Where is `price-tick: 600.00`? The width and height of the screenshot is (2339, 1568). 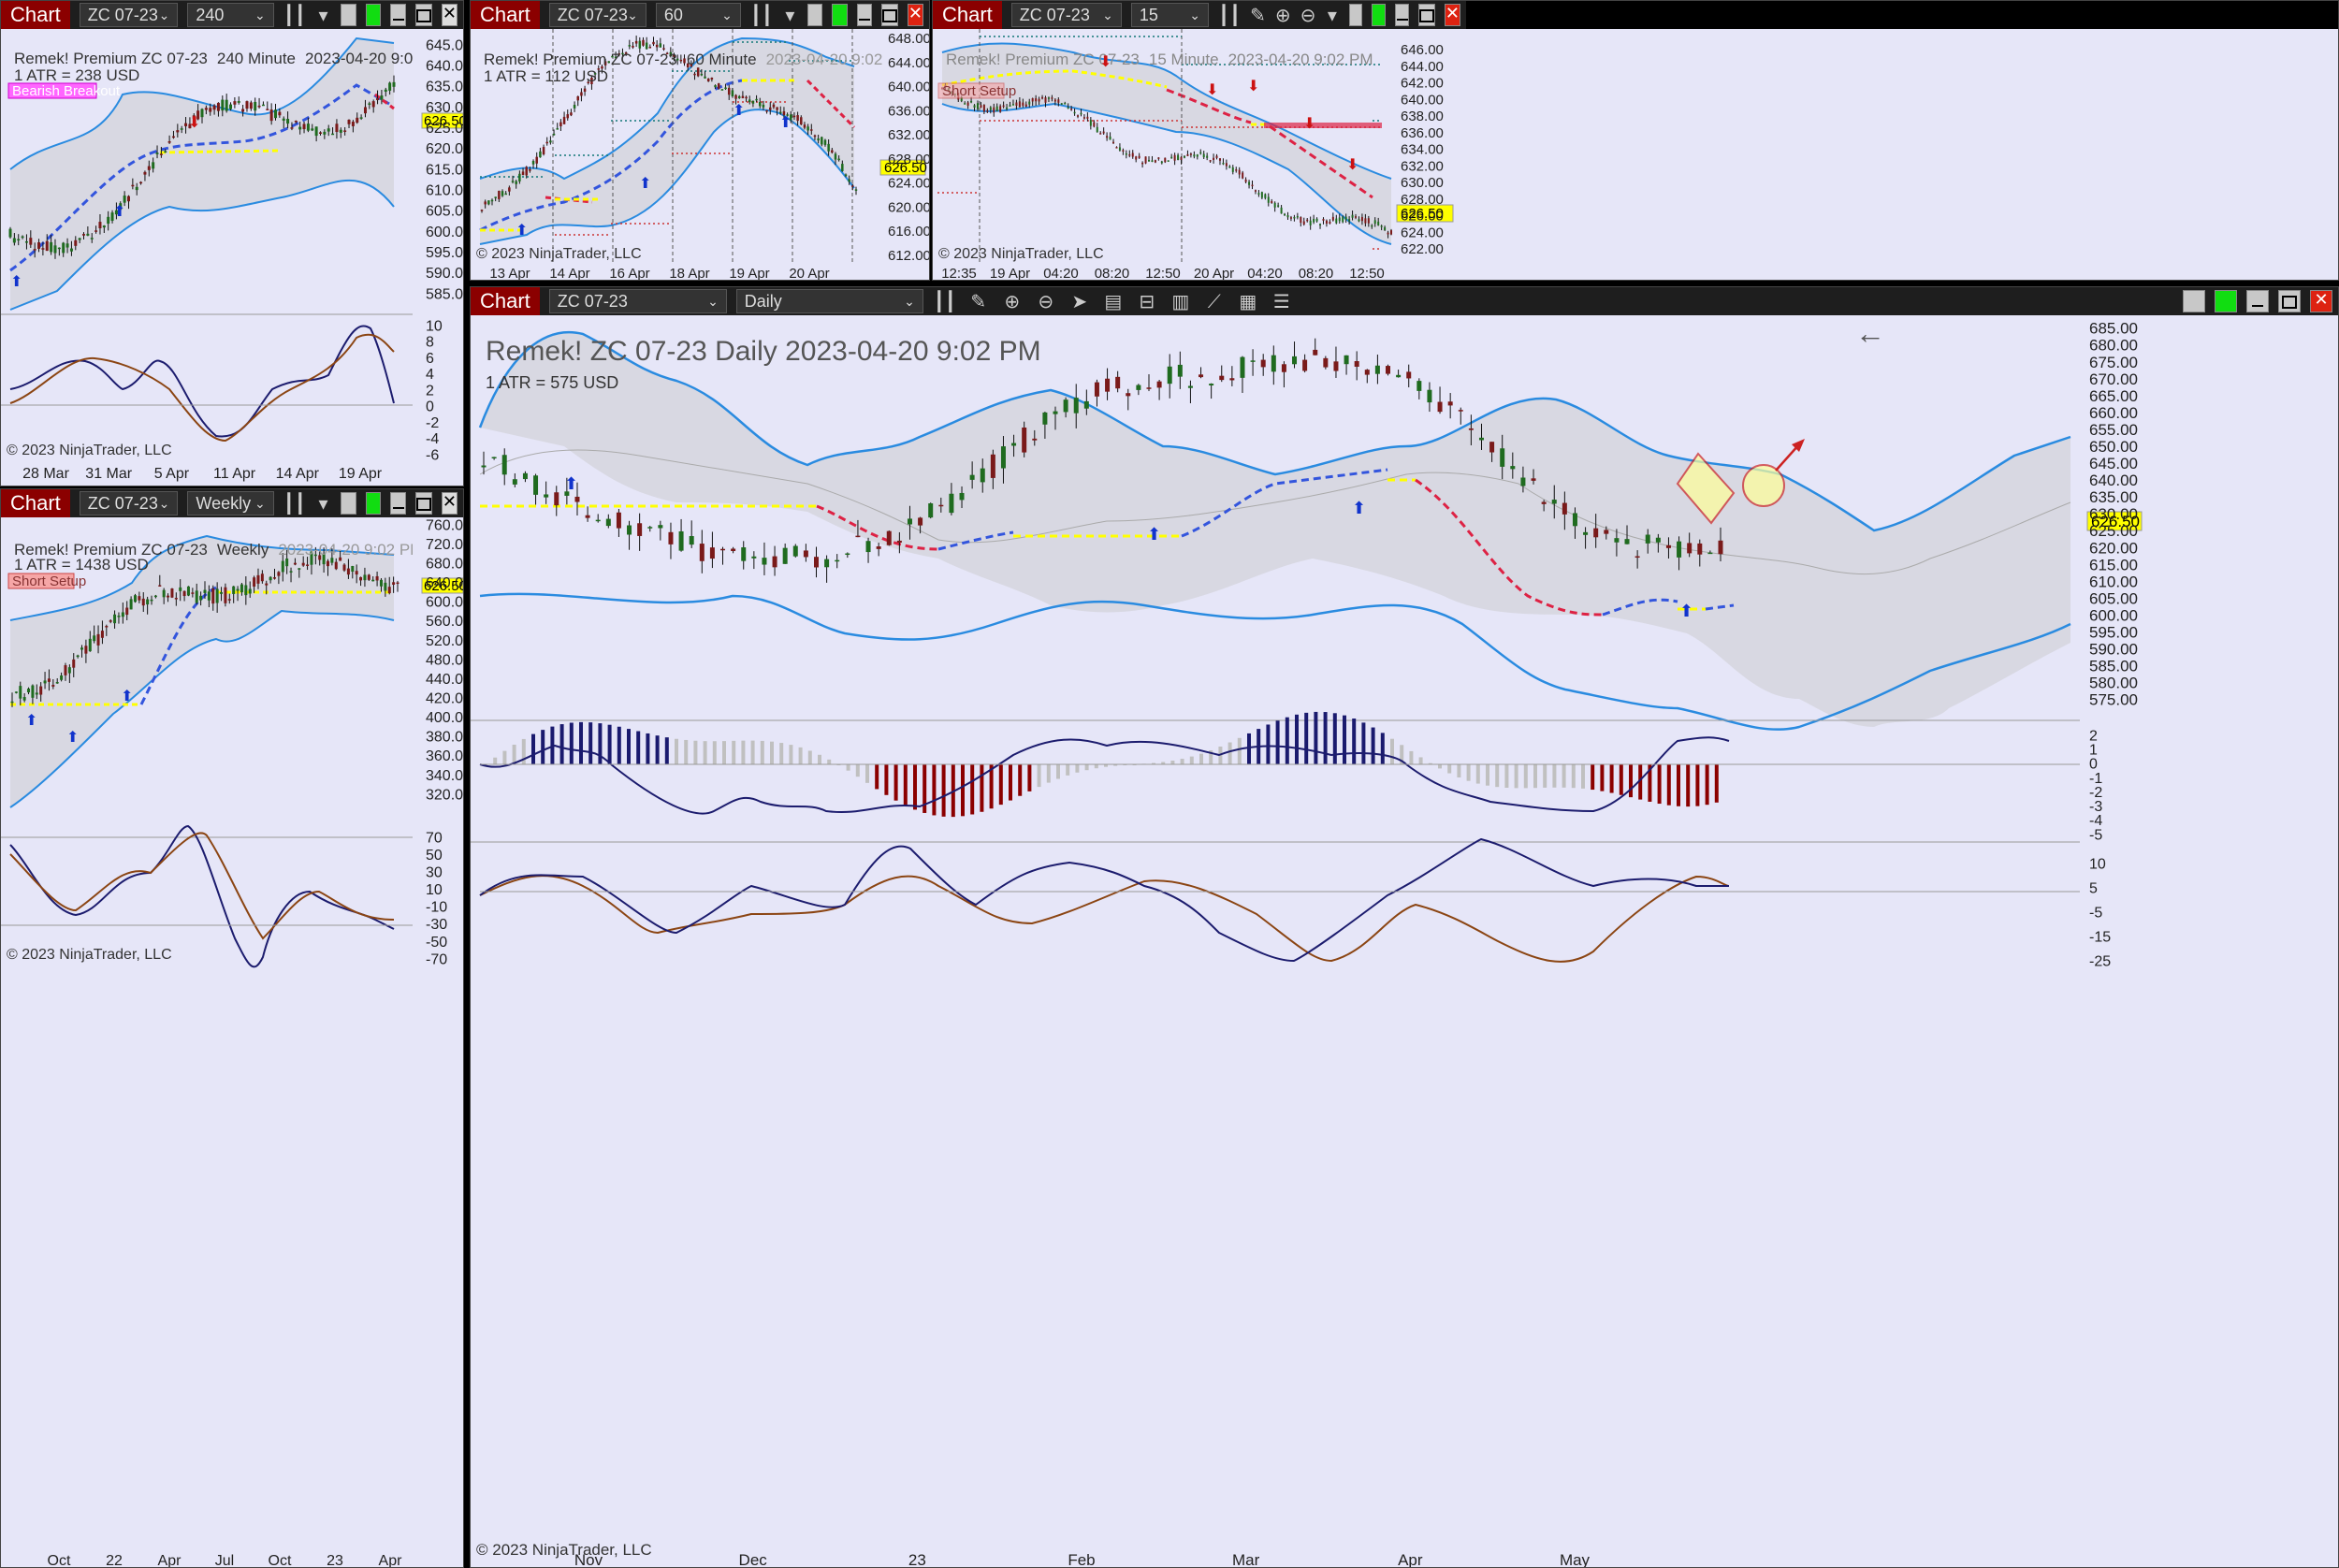
price-tick: 600.00 is located at coordinates (445, 603).